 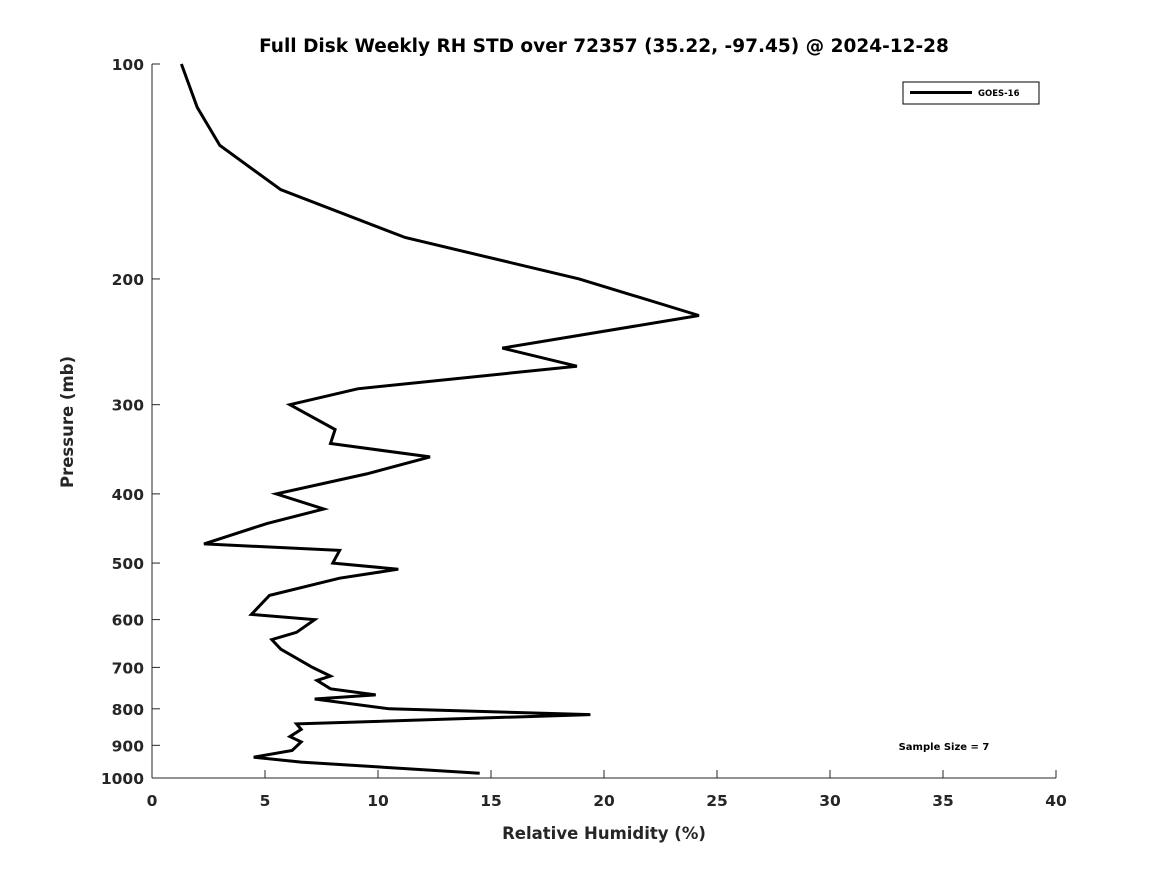 I want to click on y-tick-label: 900, so click(x=128, y=746).